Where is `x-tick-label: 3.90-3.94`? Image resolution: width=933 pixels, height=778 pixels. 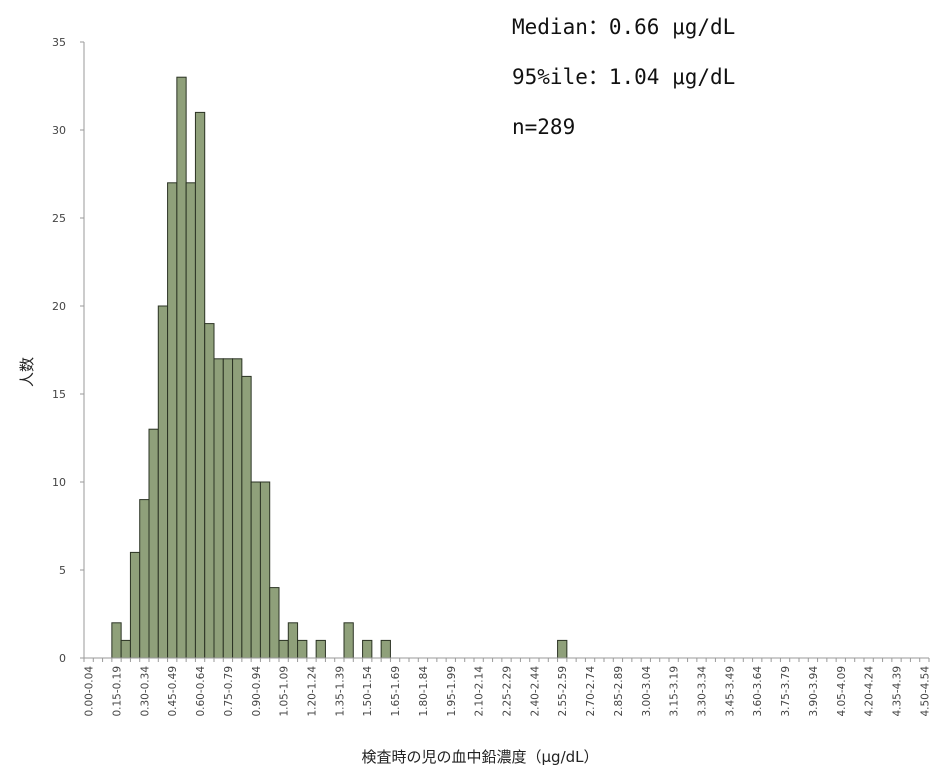 x-tick-label: 3.90-3.94 is located at coordinates (814, 691).